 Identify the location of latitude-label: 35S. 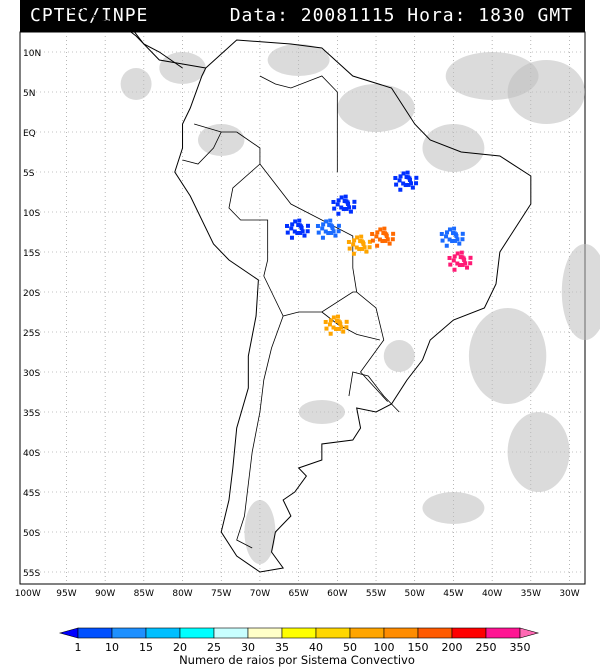
(31, 414).